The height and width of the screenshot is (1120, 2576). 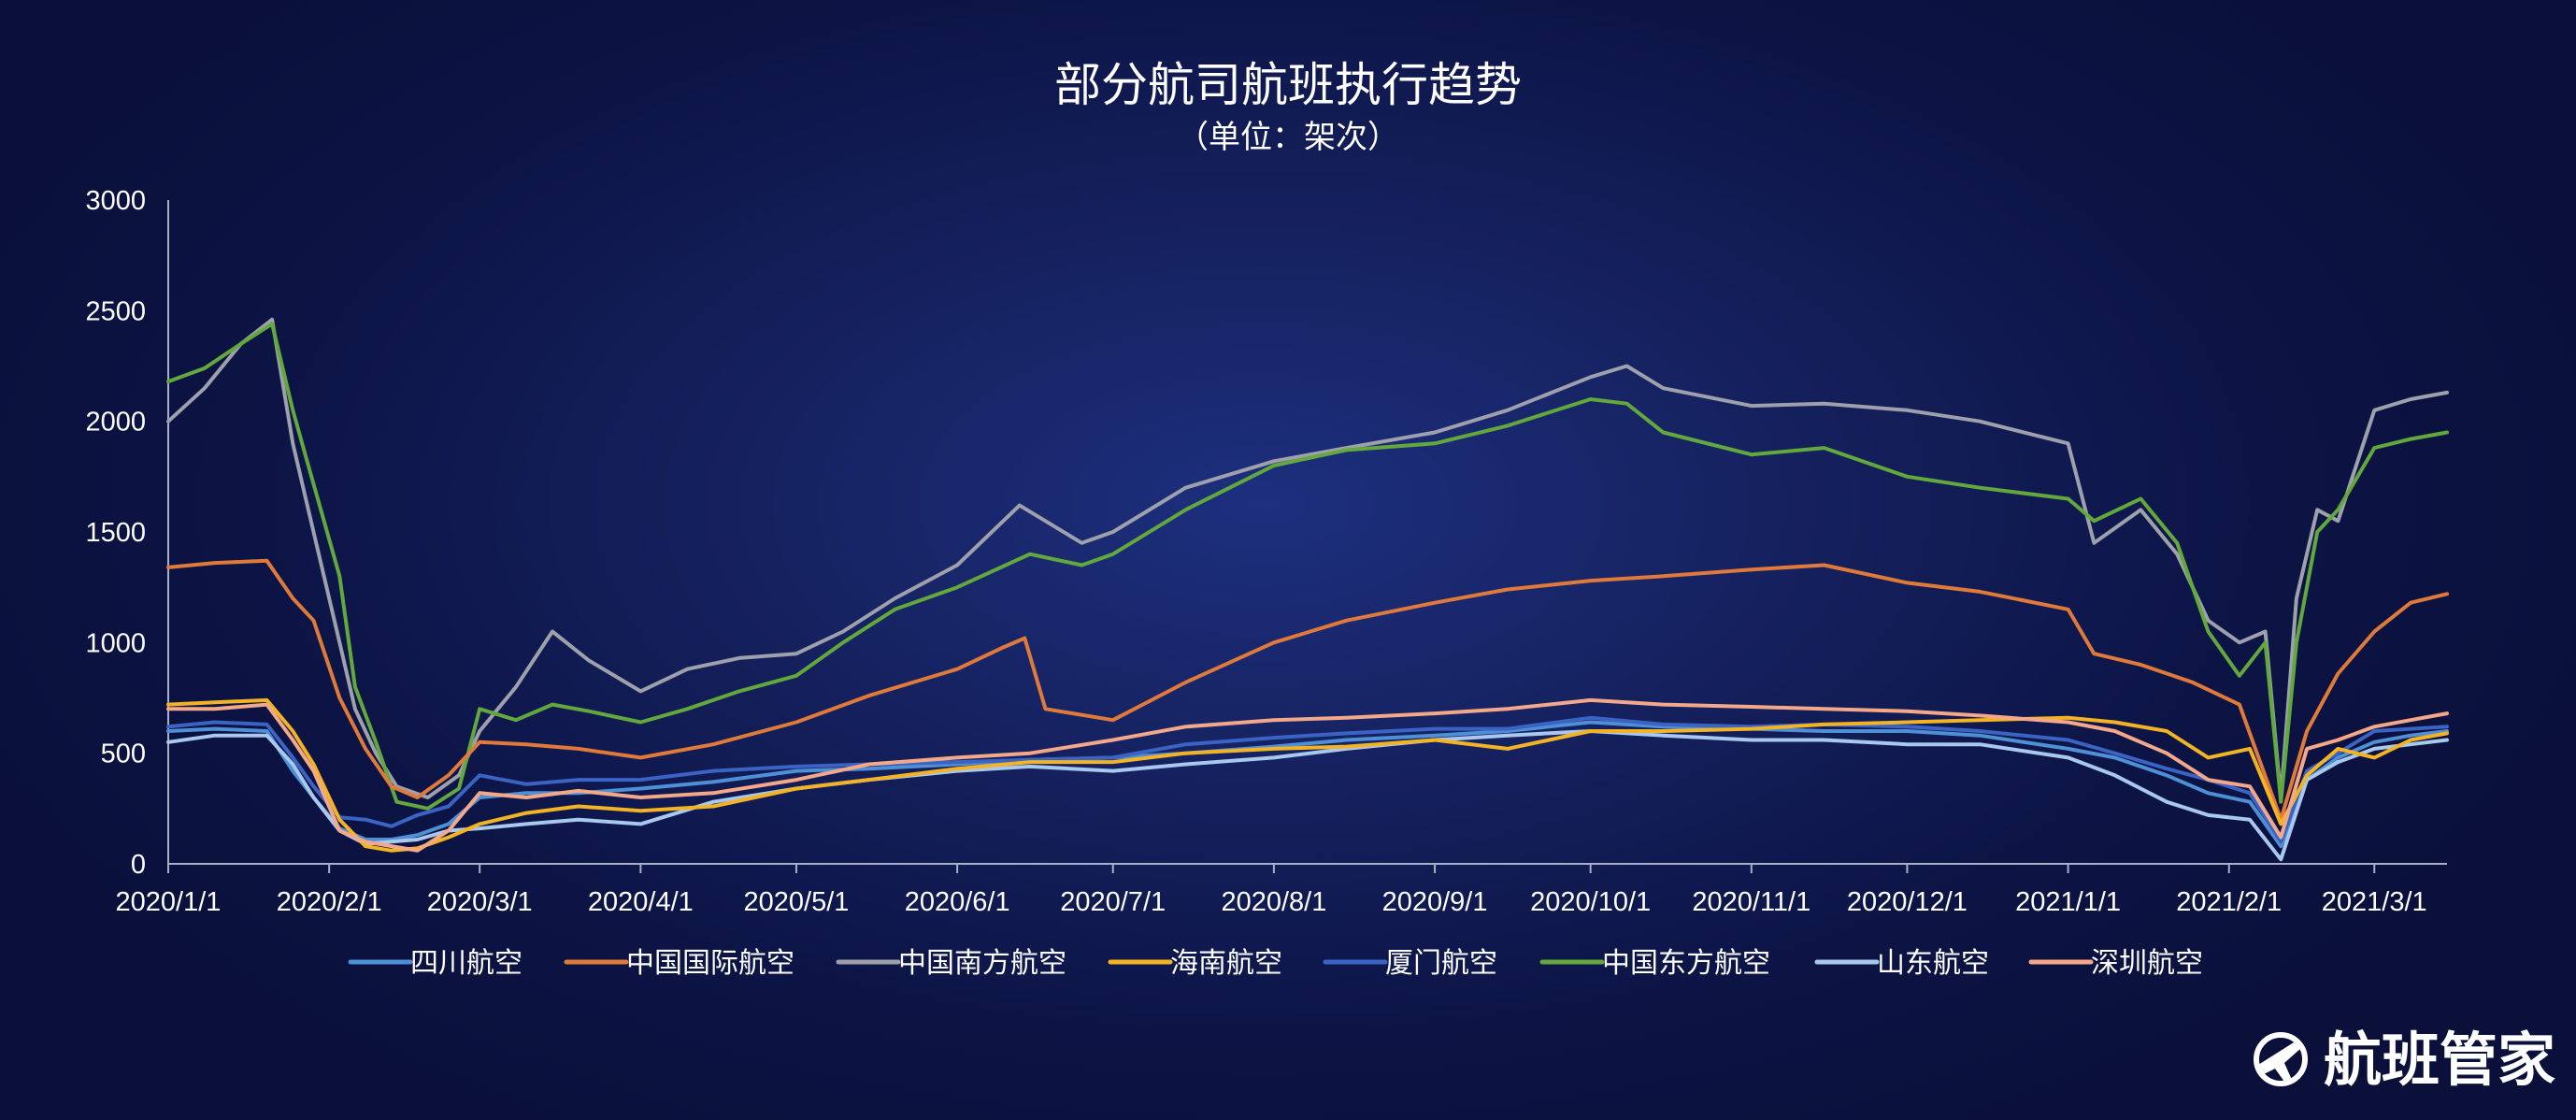 I want to click on legend-label: 中国南方航空, so click(x=982, y=963).